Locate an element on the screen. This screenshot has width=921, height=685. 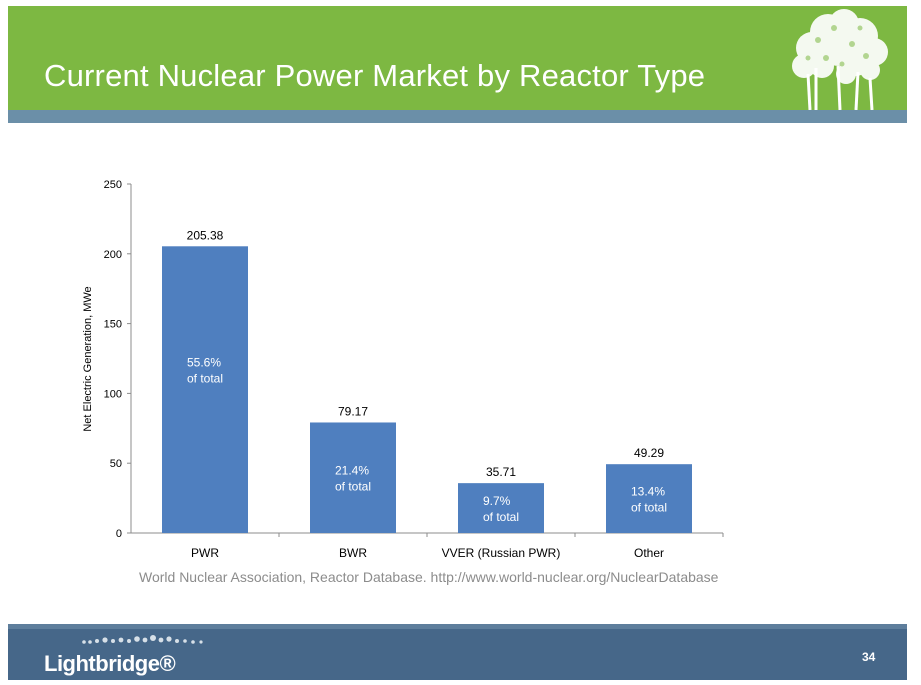
bar-share-label: 13.4% is located at coordinates (648, 492).